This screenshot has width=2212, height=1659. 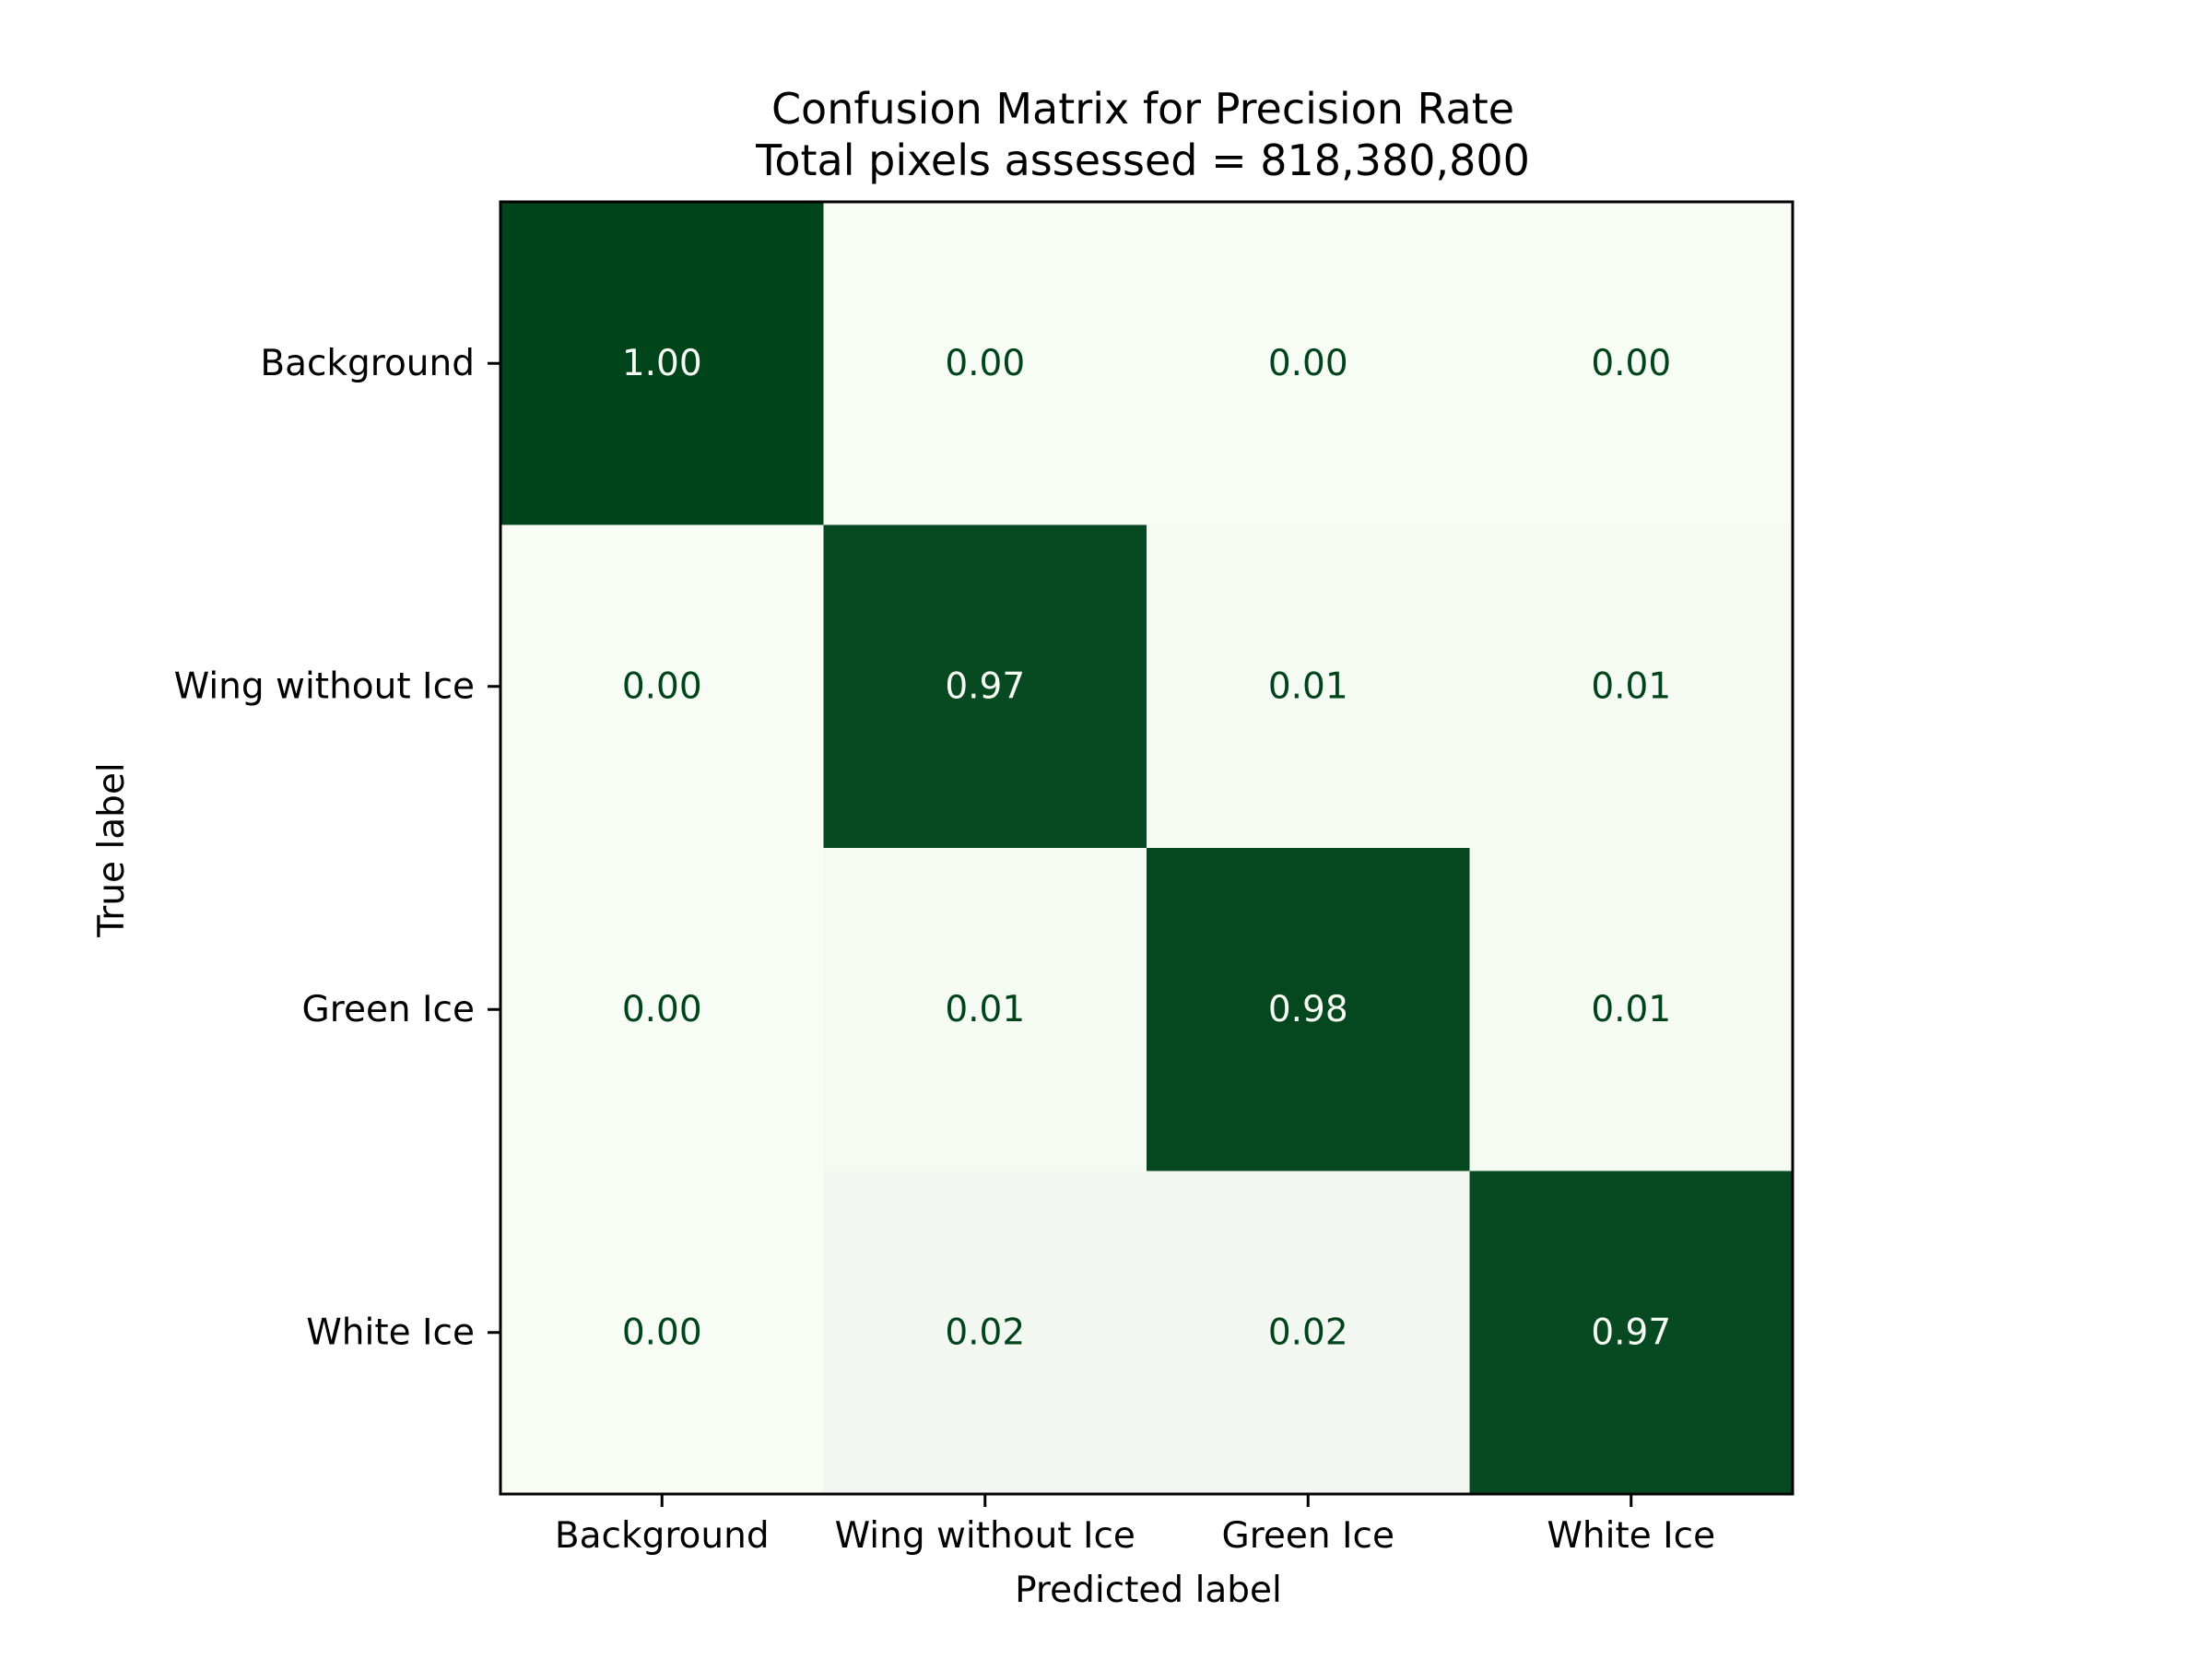 I want to click on cell-value-label-r3-c2: 0.02, so click(x=1308, y=1332).